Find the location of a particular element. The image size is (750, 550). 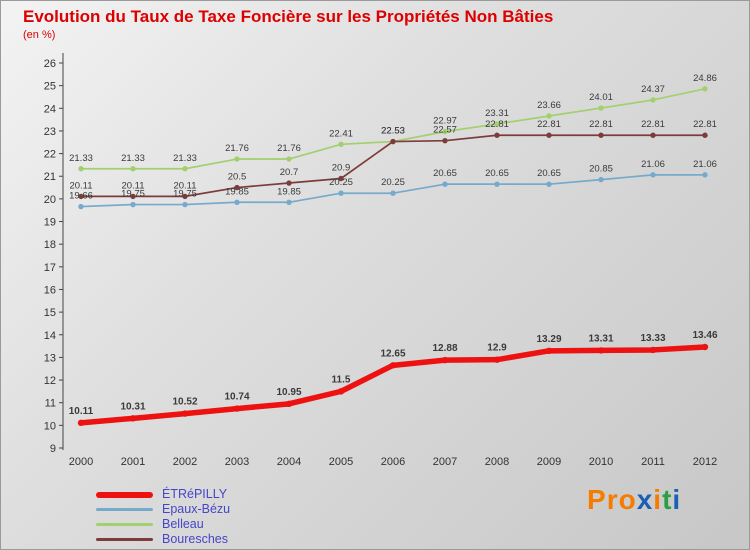

svg-text: 12.88 is located at coordinates (444, 348).